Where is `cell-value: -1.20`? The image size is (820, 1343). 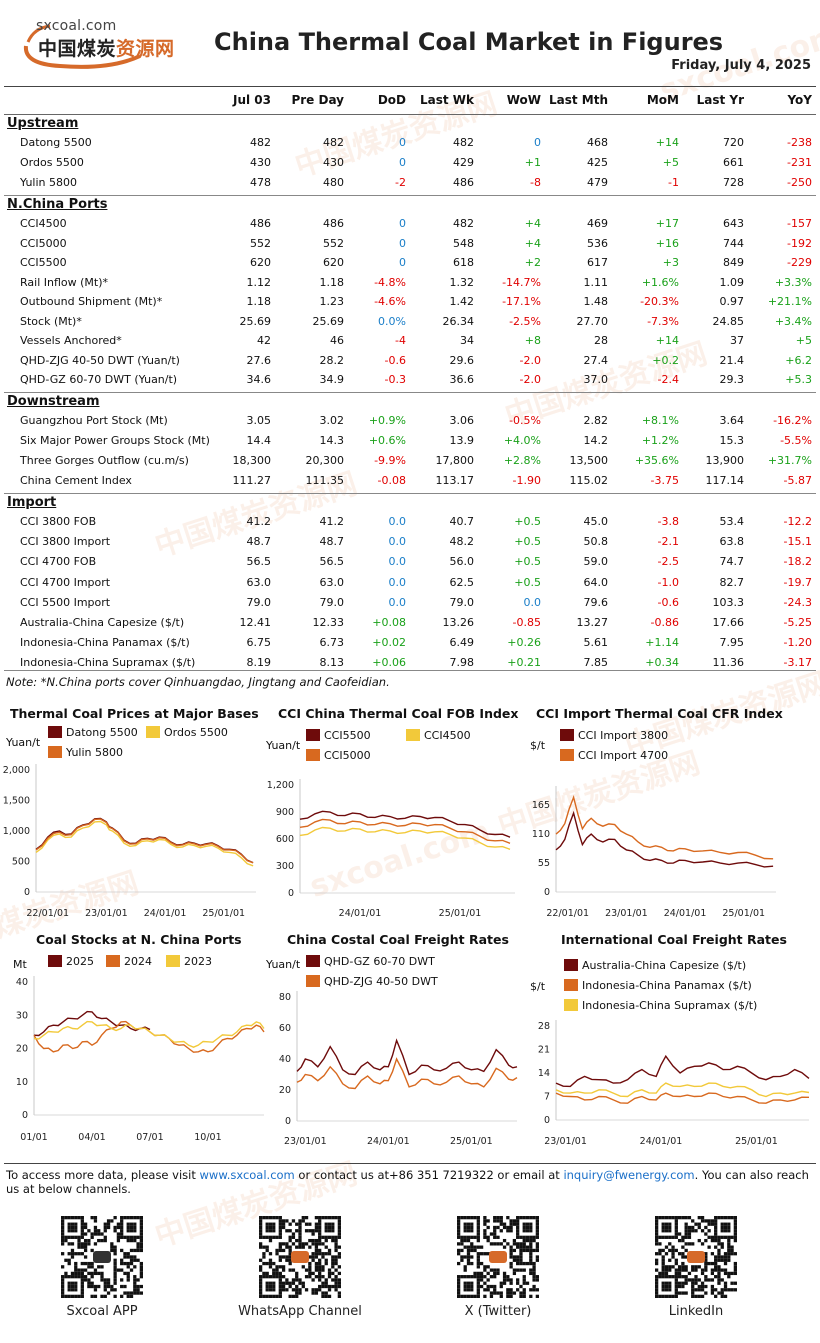
cell-value: -1.20 is located at coordinates (797, 642).